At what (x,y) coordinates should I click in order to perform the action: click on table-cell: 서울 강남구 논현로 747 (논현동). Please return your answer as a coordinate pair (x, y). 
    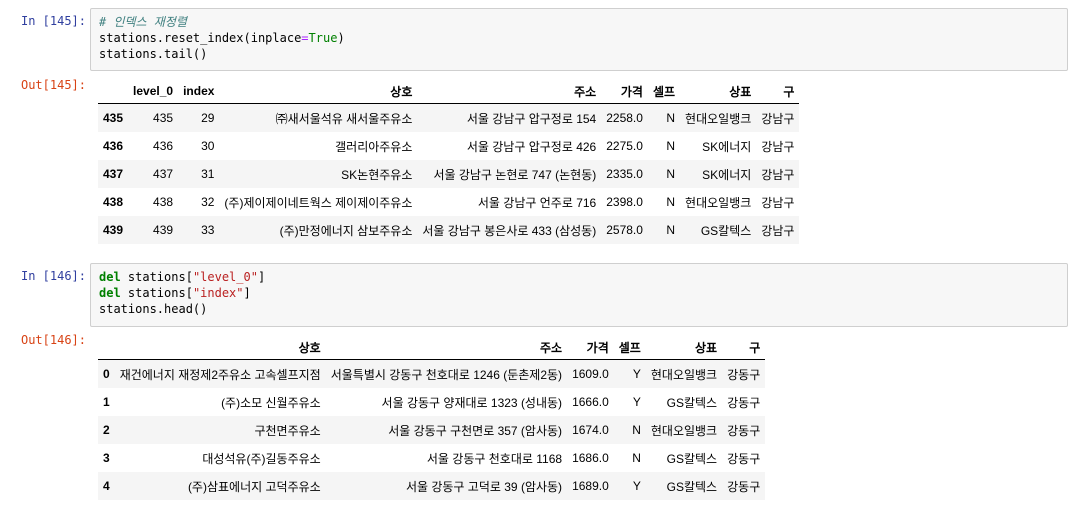
    Looking at the image, I should click on (515, 174).